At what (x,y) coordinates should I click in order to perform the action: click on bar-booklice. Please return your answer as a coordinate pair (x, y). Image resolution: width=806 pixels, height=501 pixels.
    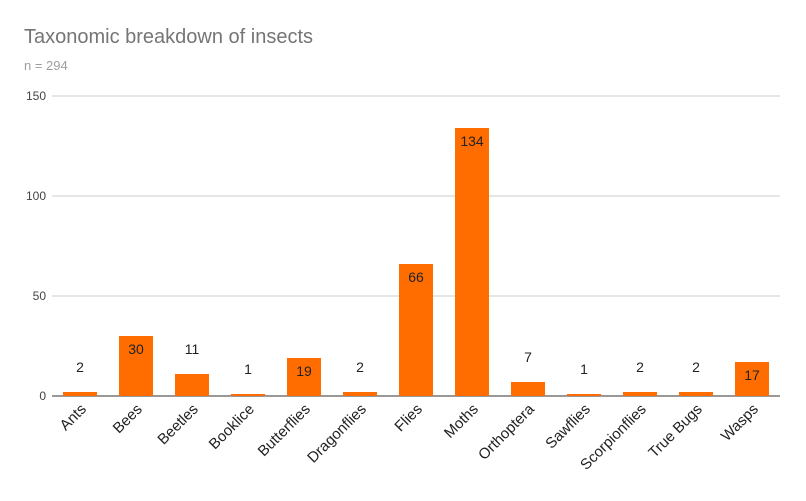
    Looking at the image, I should click on (248, 395).